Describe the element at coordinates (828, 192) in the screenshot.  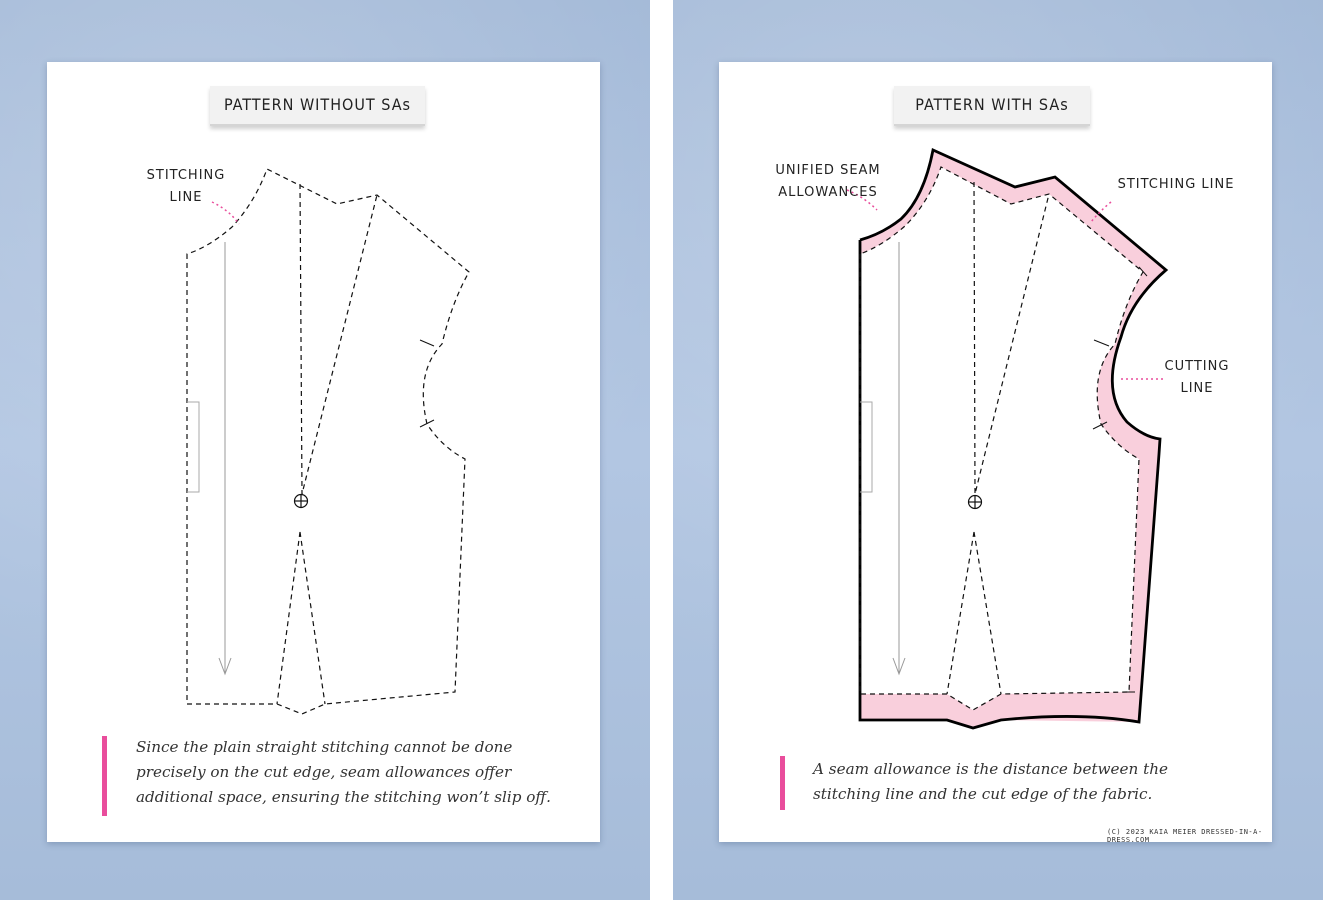
I see `annotation-text: ALLOWANCES` at that location.